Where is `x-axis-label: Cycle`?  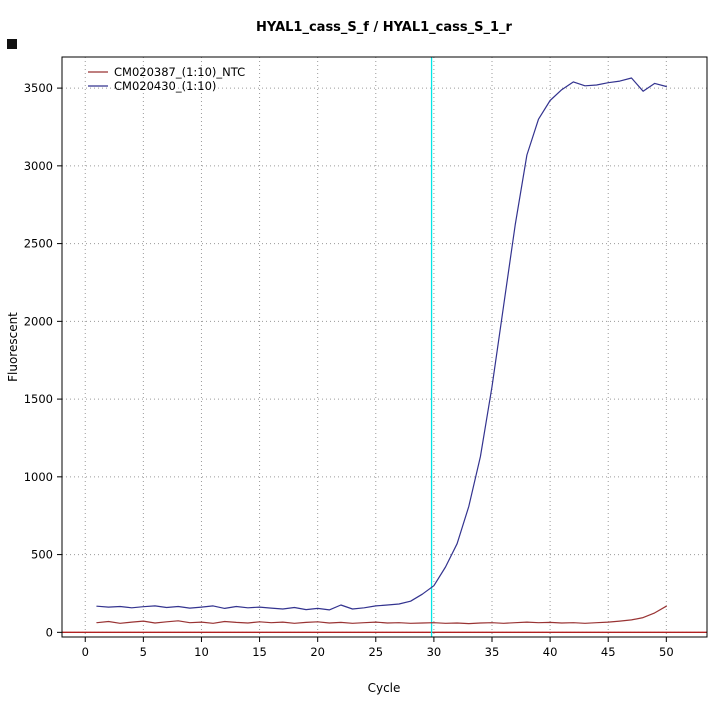 x-axis-label: Cycle is located at coordinates (384, 688).